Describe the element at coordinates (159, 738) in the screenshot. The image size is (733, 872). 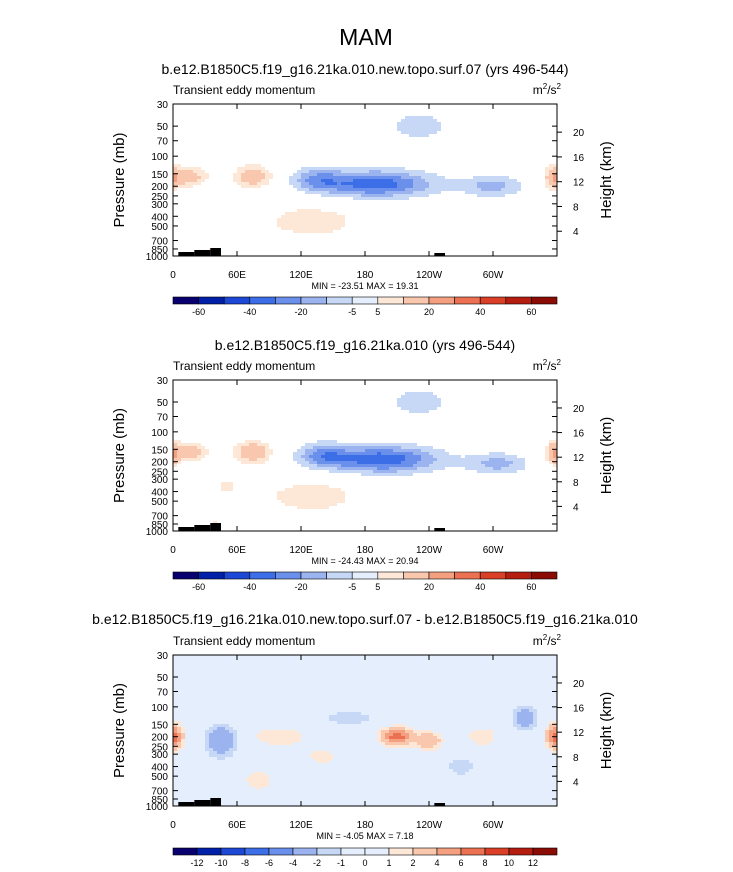
I see `y-tick-label: 200` at that location.